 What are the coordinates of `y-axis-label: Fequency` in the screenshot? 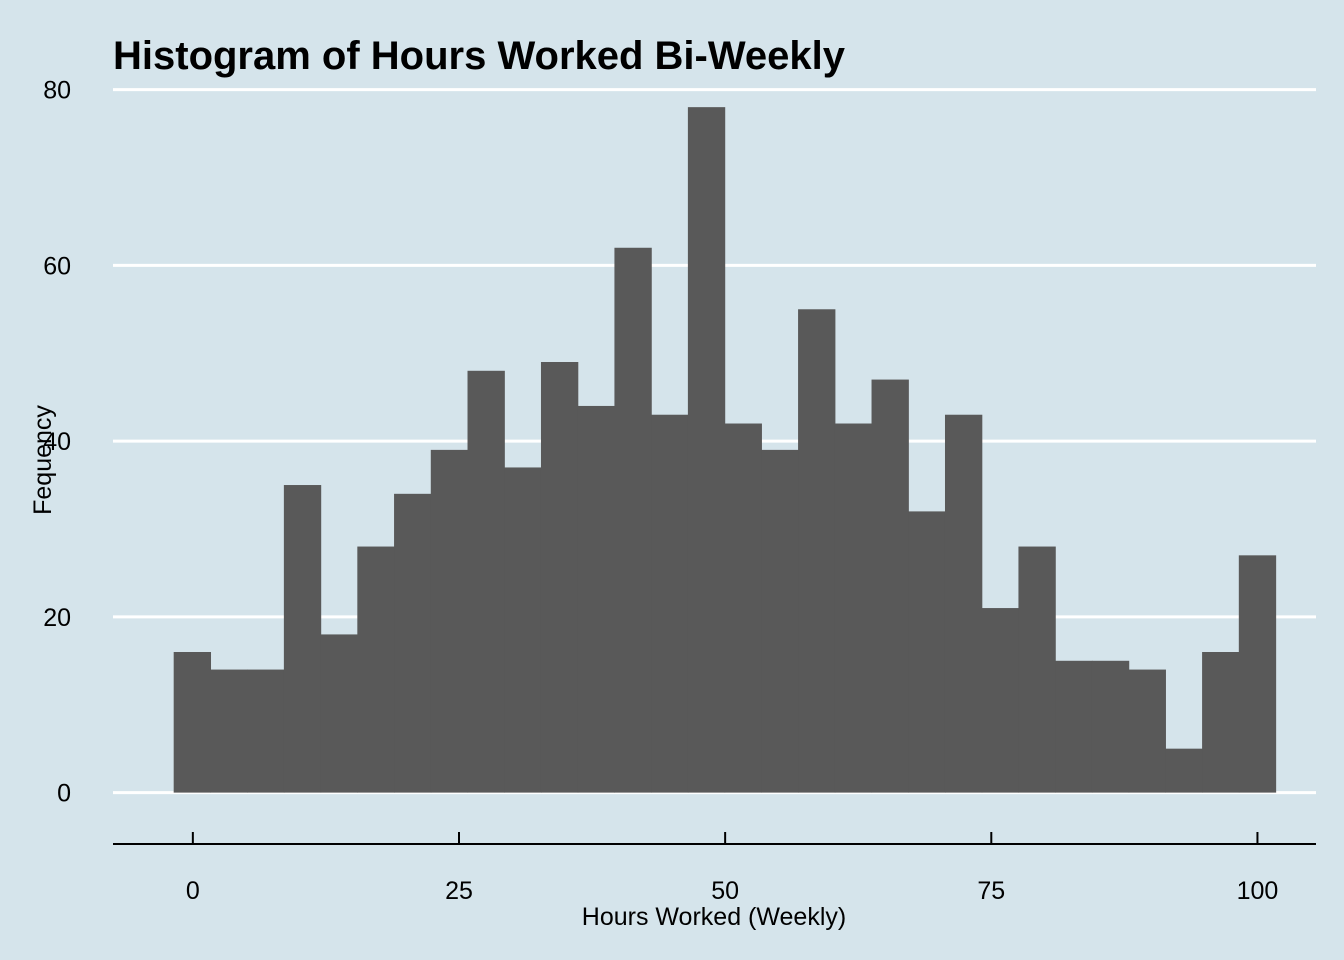 It's located at (43, 460).